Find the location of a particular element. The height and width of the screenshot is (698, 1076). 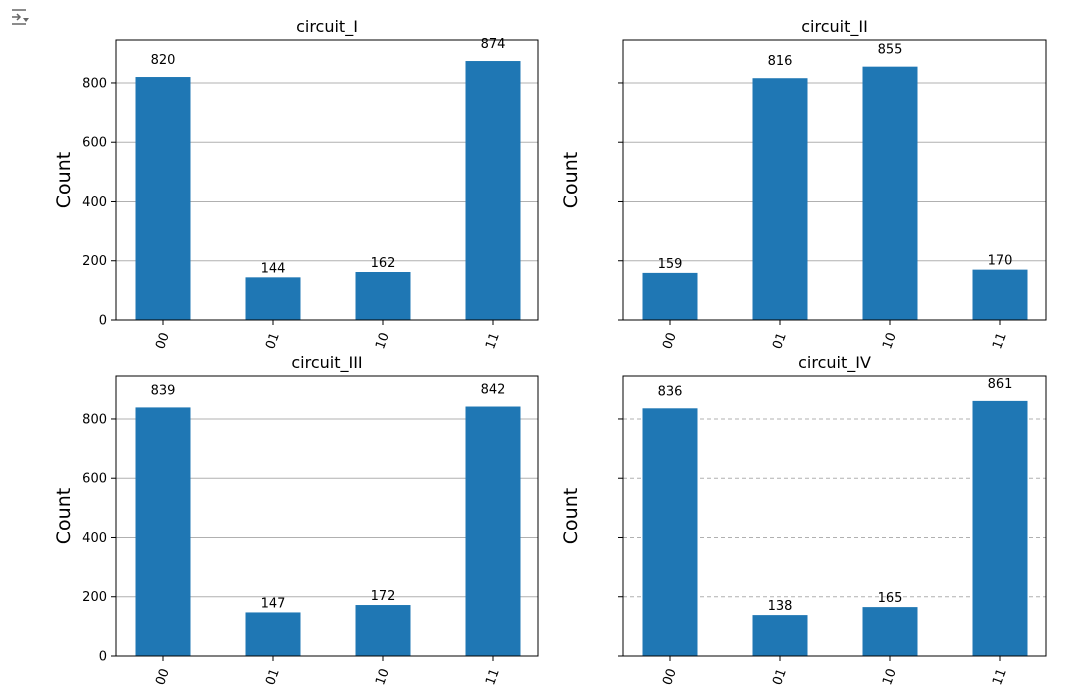

data-label: 165 is located at coordinates (890, 598).